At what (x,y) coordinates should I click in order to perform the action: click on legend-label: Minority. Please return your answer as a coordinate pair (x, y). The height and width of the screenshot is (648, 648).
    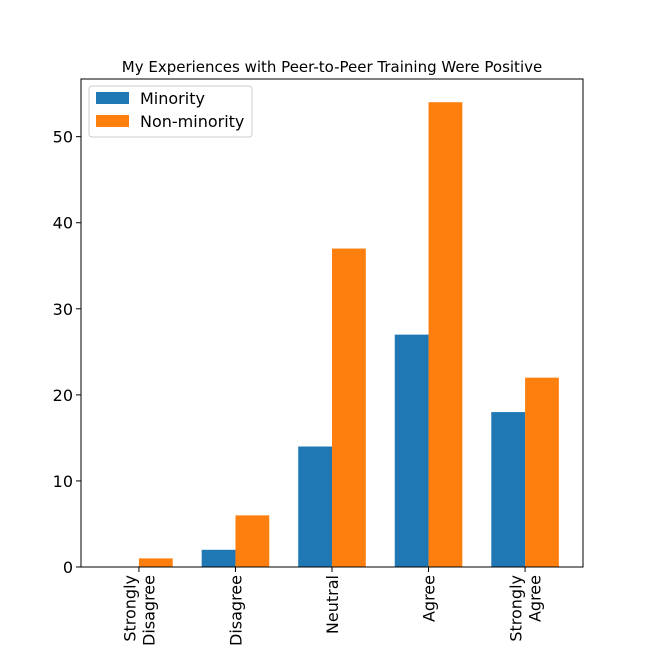
    Looking at the image, I should click on (172, 98).